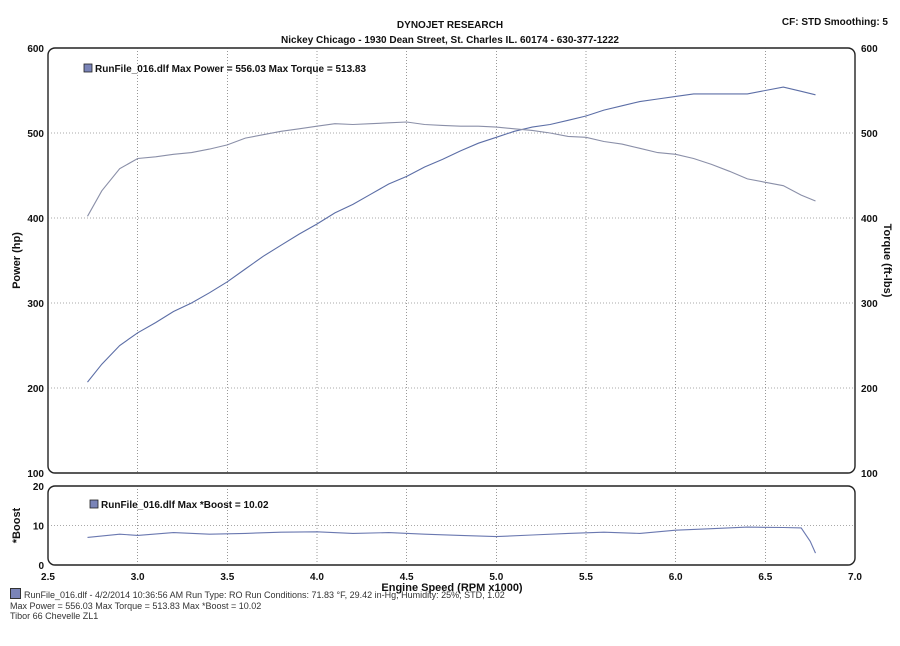 The image size is (900, 646). I want to click on torque-tick-label: 600, so click(869, 49).